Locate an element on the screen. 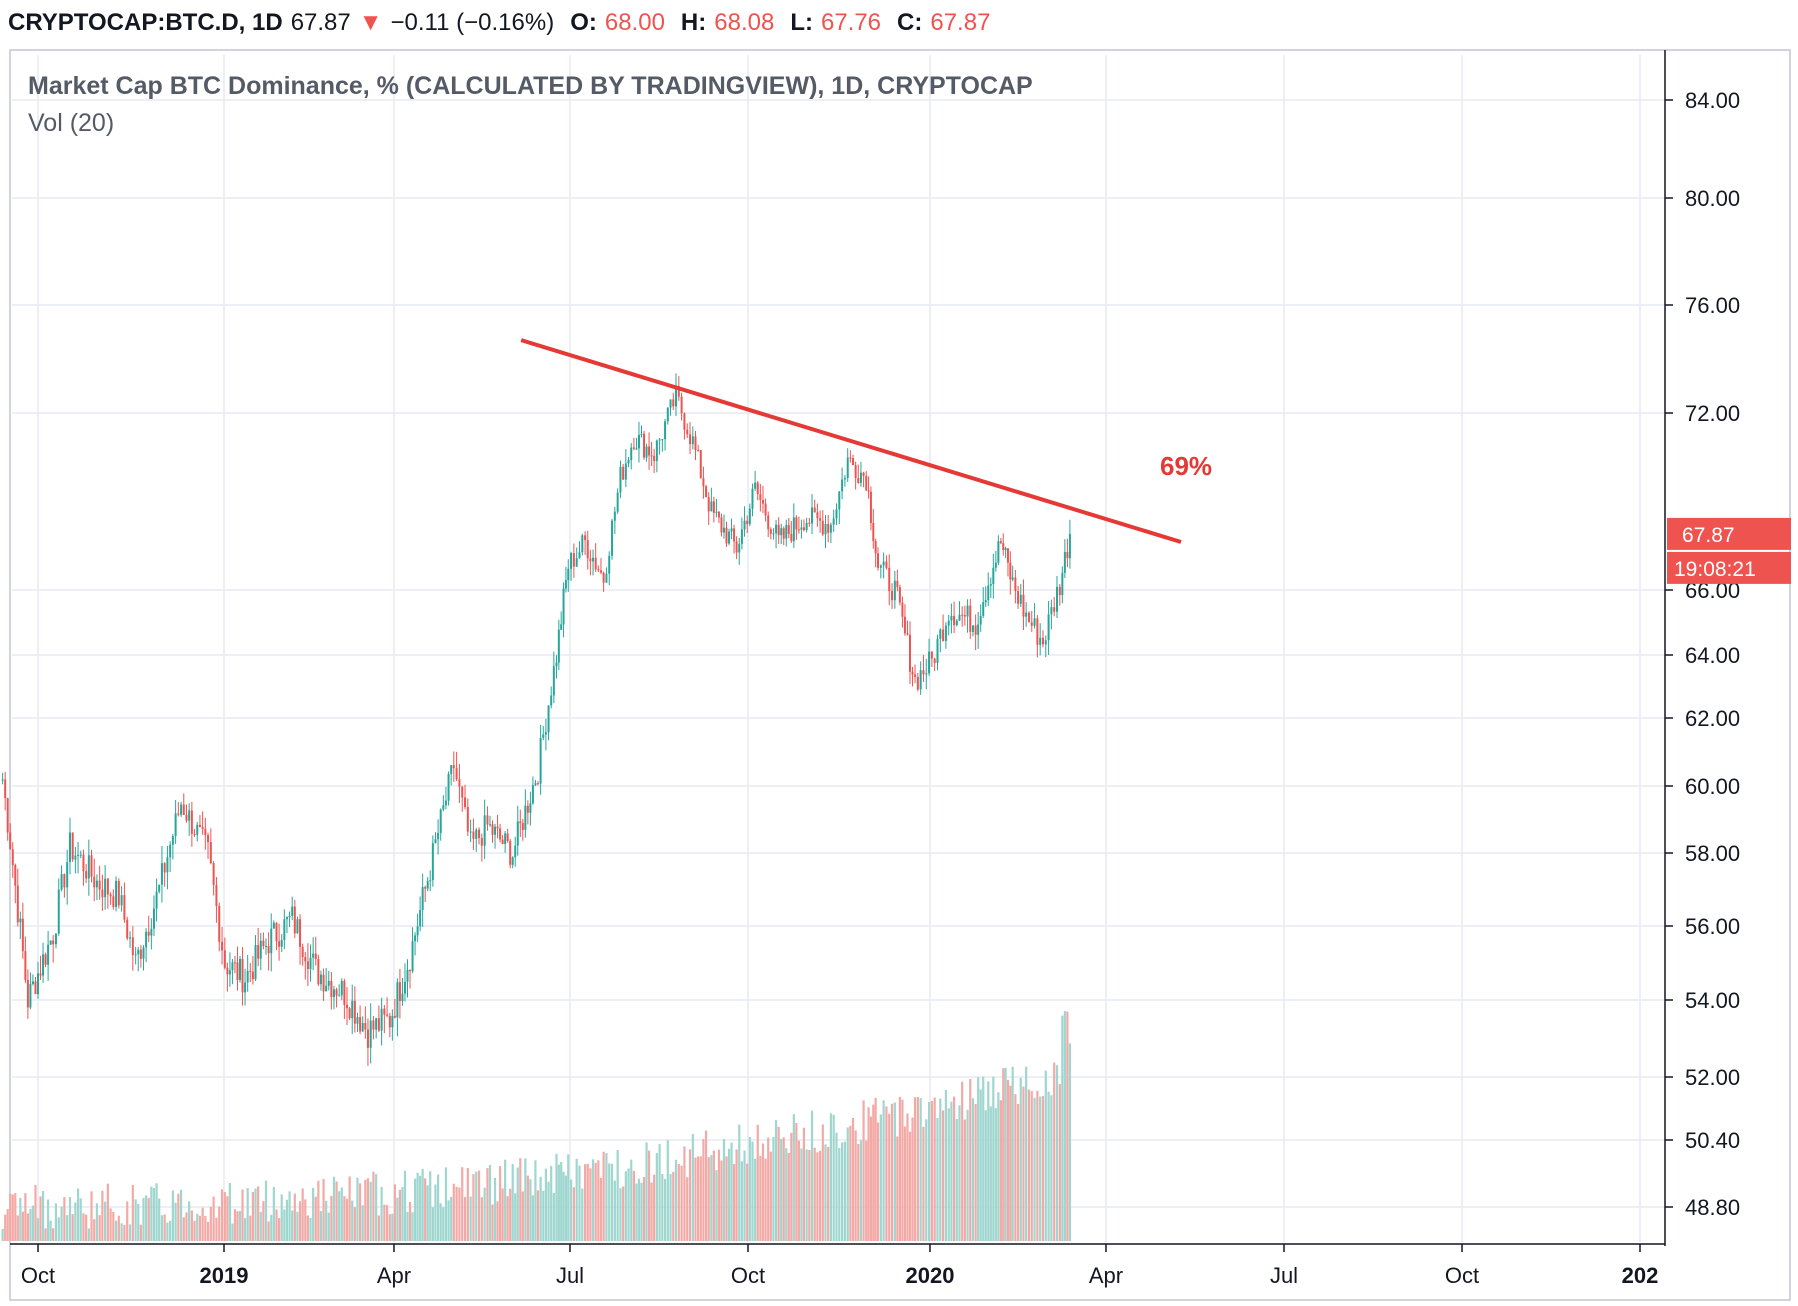 The height and width of the screenshot is (1306, 1798). symbol-label: CRYPTOCAP:BTC.D, 1D is located at coordinates (145, 22).